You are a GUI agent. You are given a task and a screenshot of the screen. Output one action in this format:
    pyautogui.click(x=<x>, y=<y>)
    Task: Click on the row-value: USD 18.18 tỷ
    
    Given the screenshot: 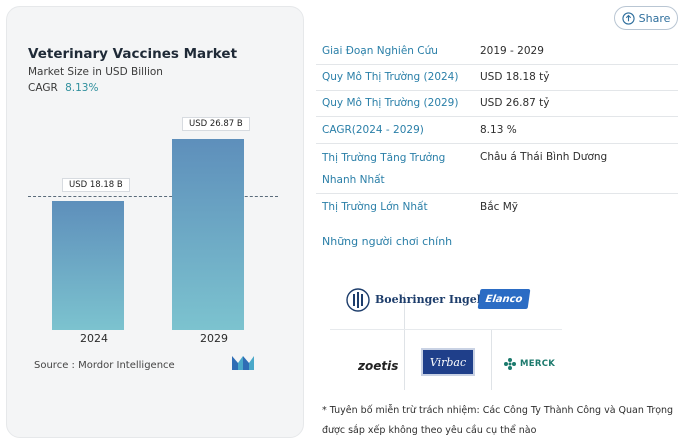 What is the action you would take?
    pyautogui.click(x=515, y=77)
    